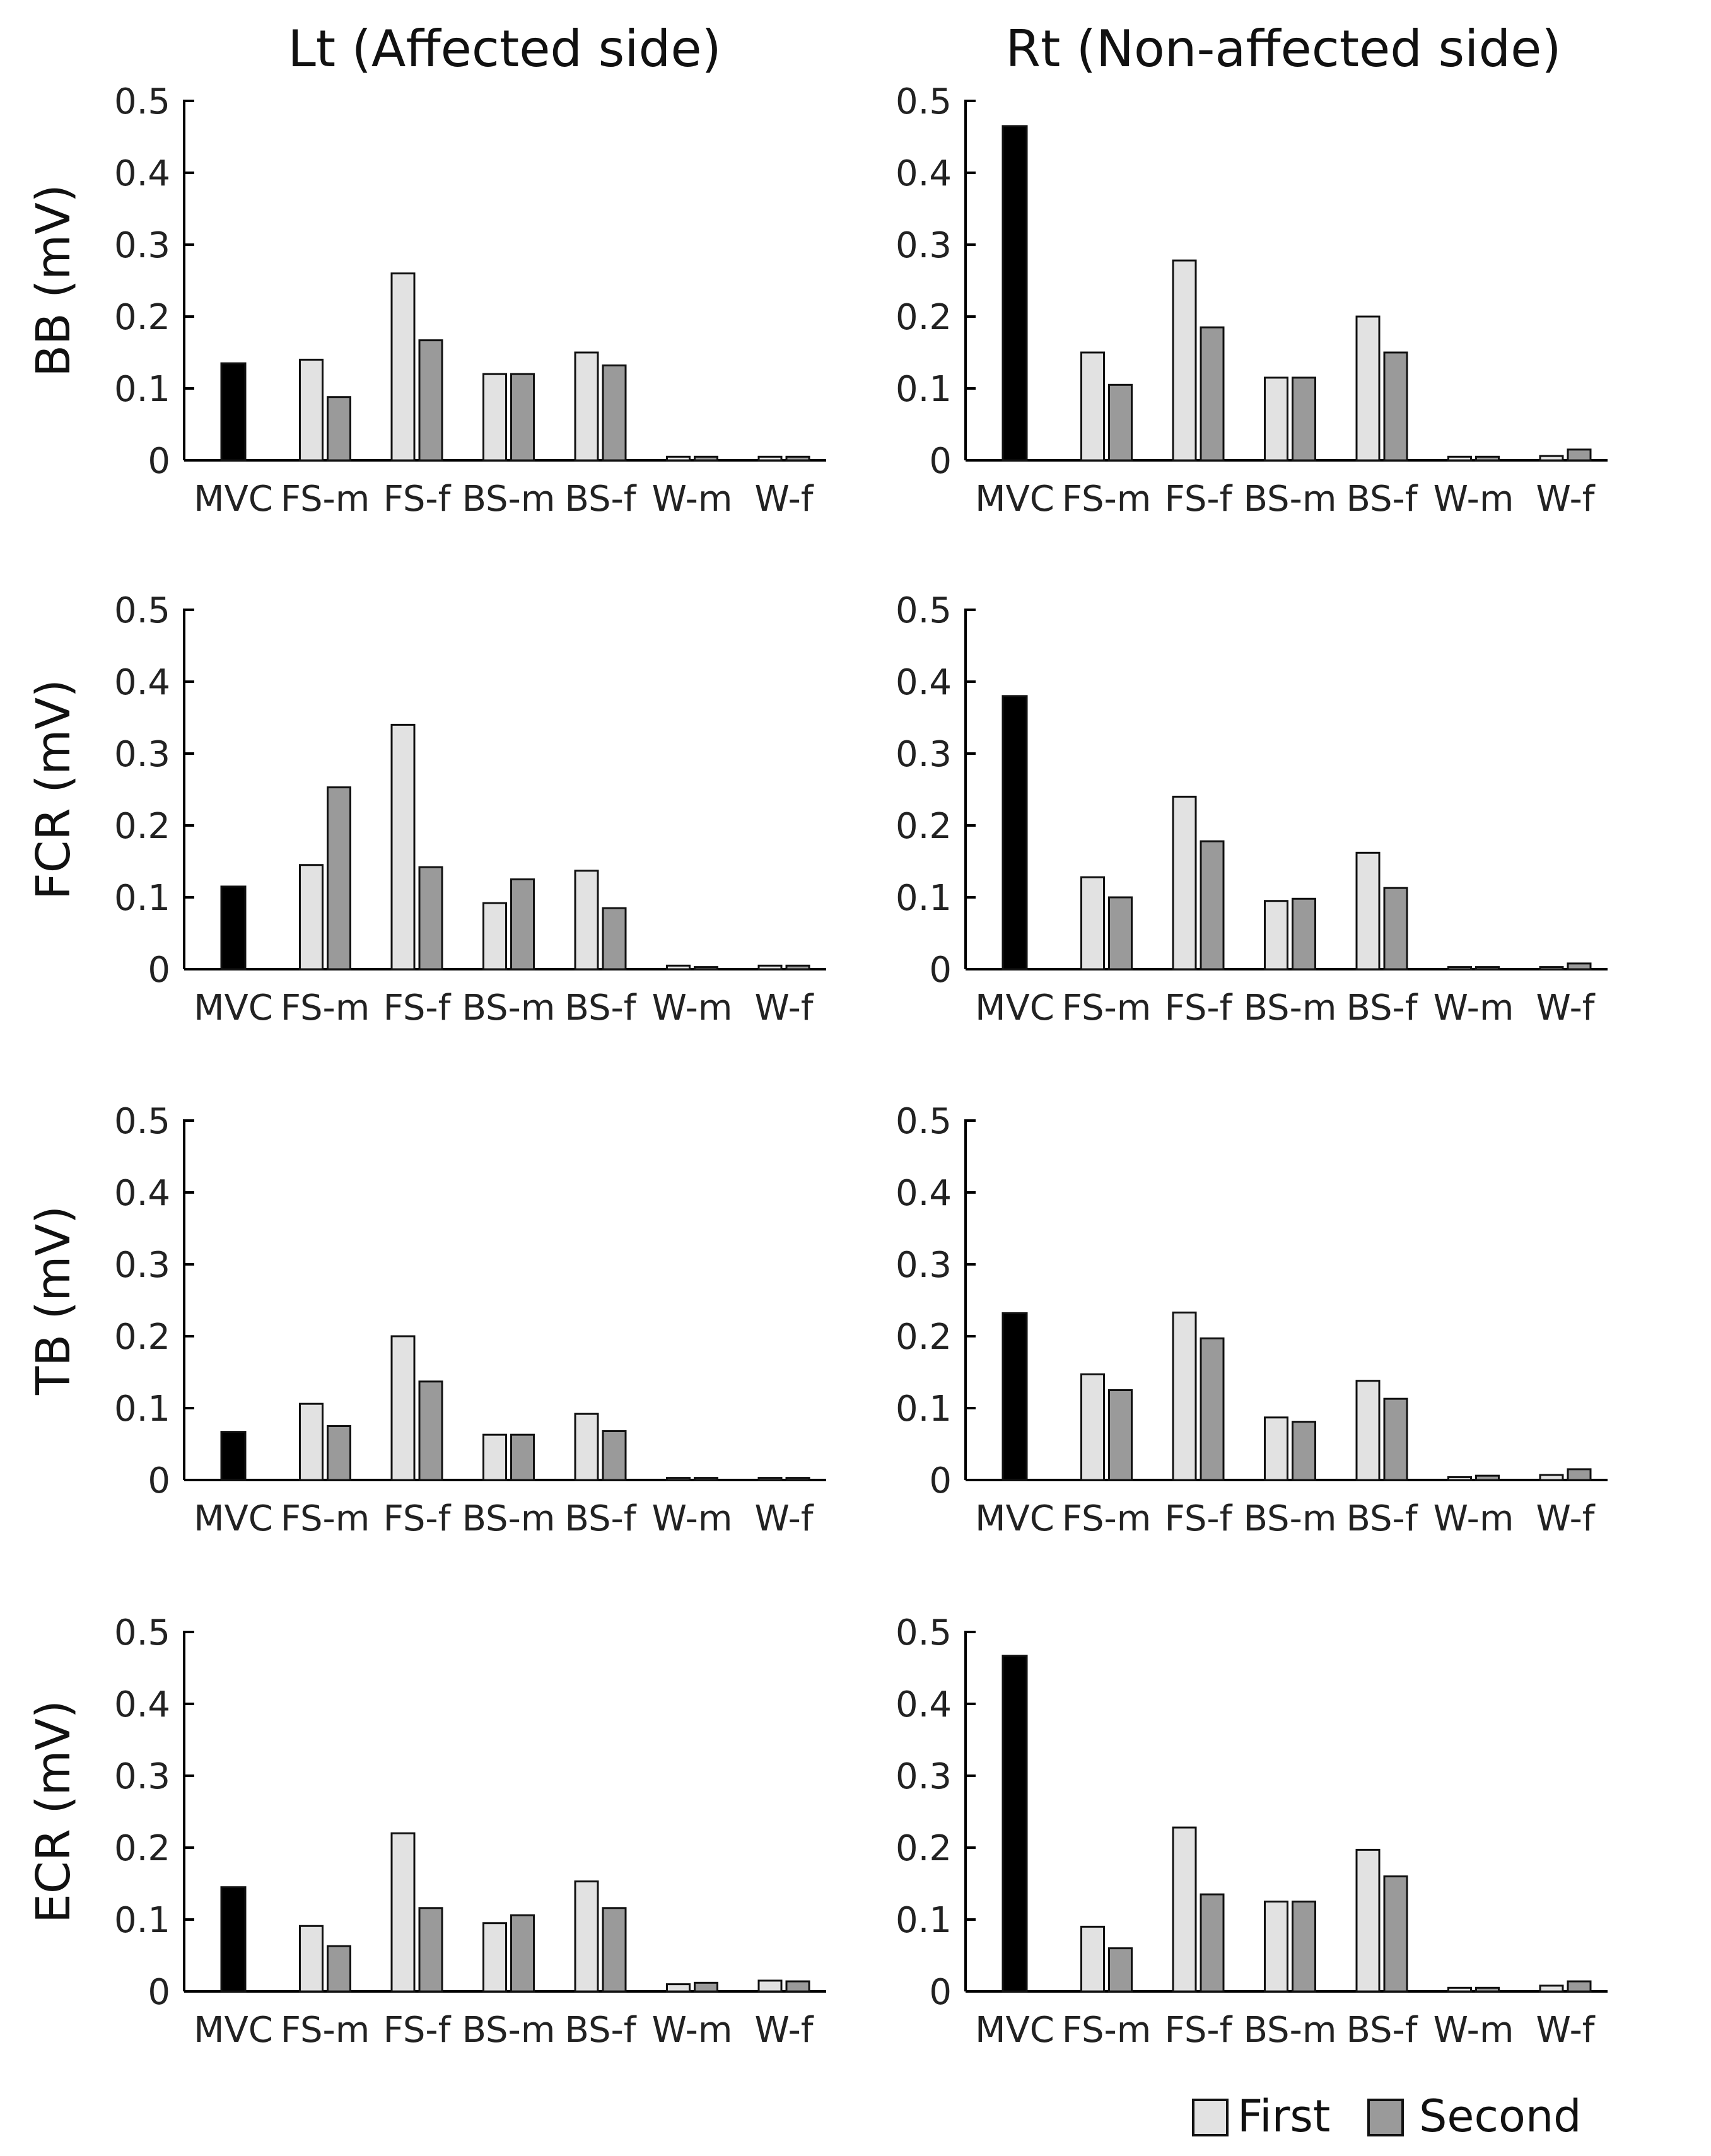  What do you see at coordinates (1487, 459) in the screenshot?
I see `bar-second-rt-bb` at bounding box center [1487, 459].